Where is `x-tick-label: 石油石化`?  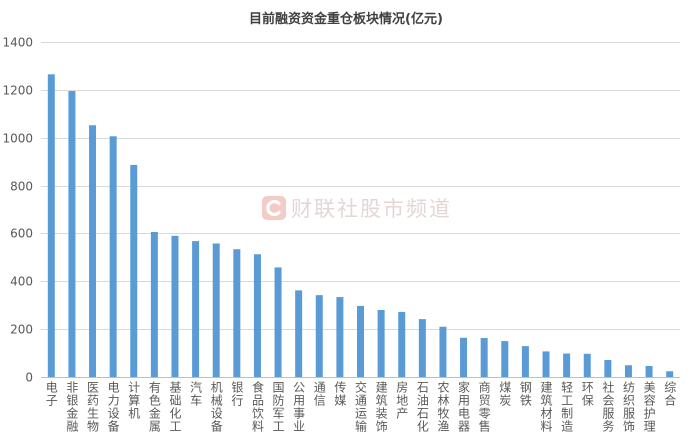
x-tick-label: 石油石化 is located at coordinates (422, 407).